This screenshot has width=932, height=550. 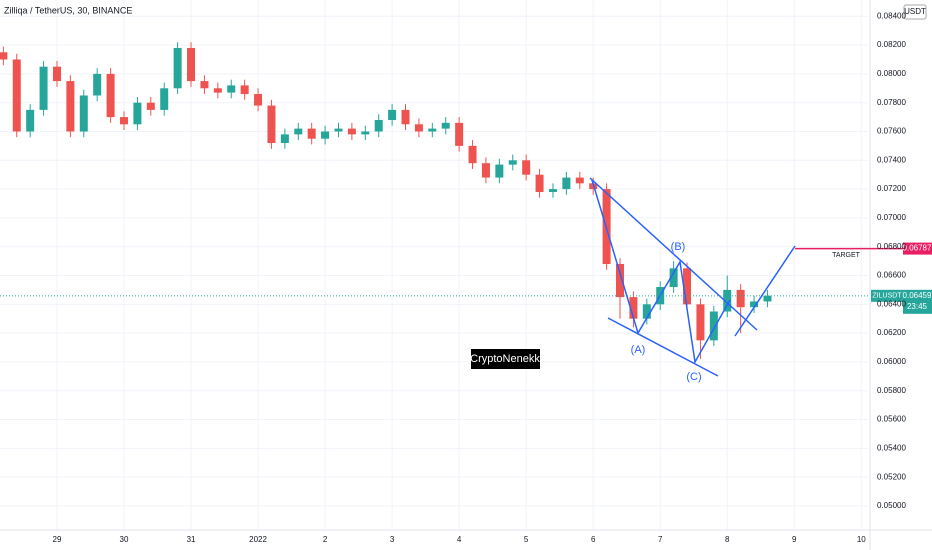 I want to click on price-tag, so click(x=917, y=301).